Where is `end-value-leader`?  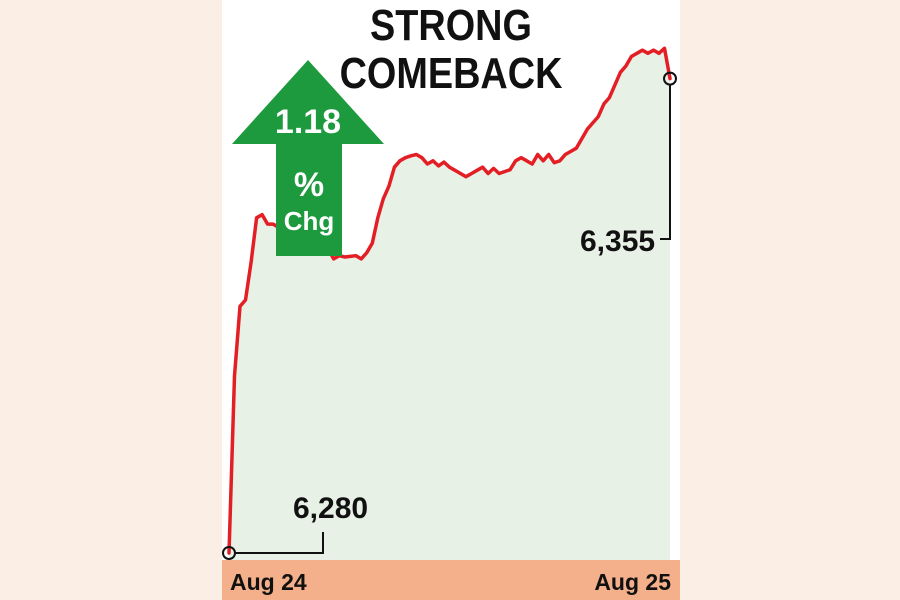
end-value-leader is located at coordinates (665, 162).